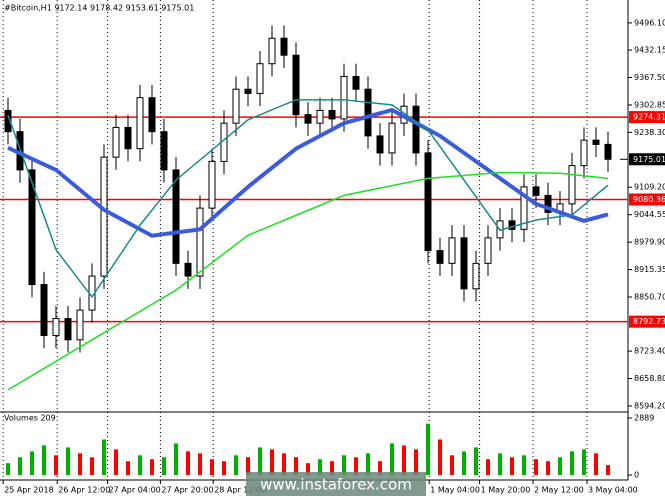  What do you see at coordinates (649, 321) in the screenshot?
I see `level-label: 8792.73` at bounding box center [649, 321].